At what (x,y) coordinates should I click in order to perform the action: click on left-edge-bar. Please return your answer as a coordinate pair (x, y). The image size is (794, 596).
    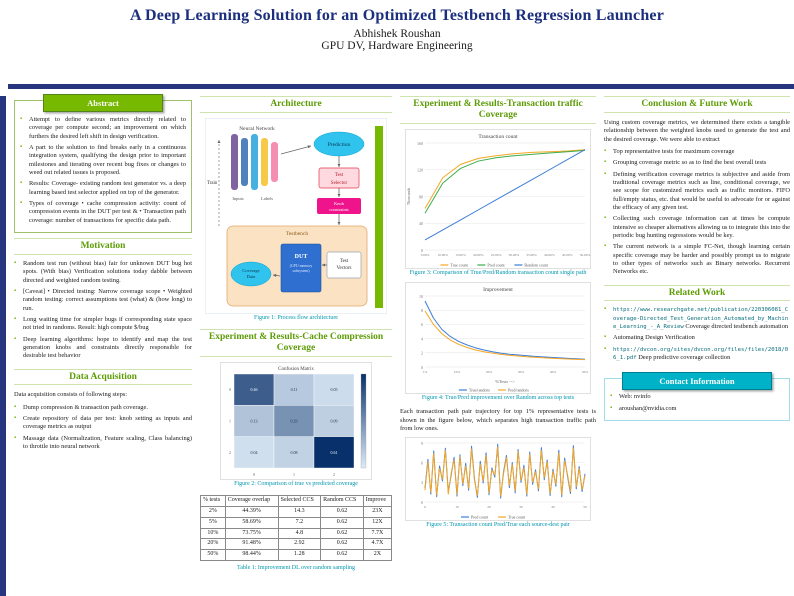
    Looking at the image, I should click on (3, 346).